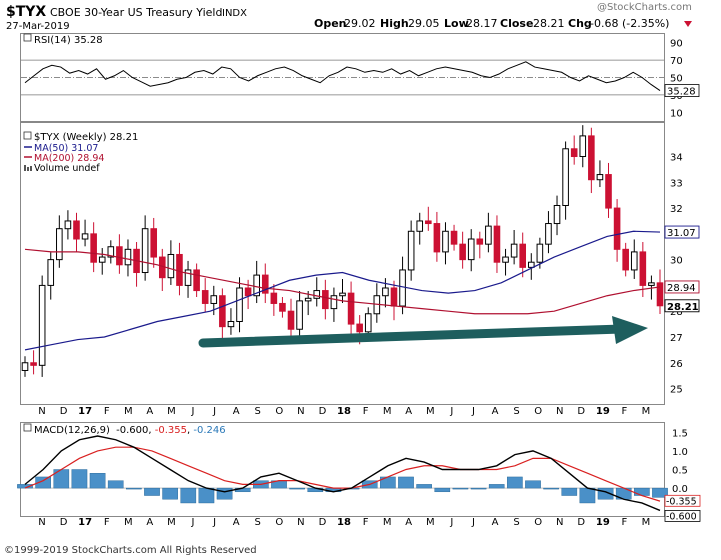 The image size is (721, 560). What do you see at coordinates (676, 390) in the screenshot?
I see `price-tick-label: 25` at bounding box center [676, 390].